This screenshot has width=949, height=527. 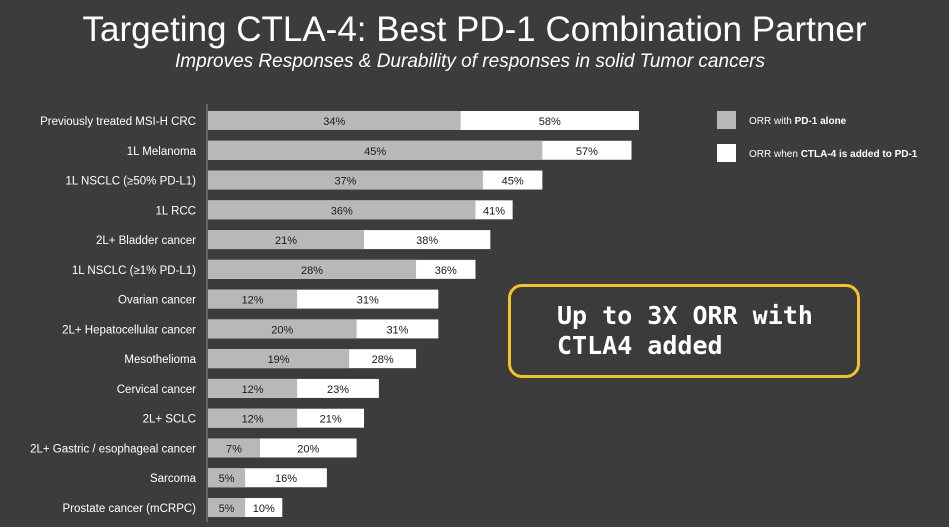 What do you see at coordinates (134, 271) in the screenshot?
I see `category-label: 1L NSCLC (≥1% PD-L1)` at bounding box center [134, 271].